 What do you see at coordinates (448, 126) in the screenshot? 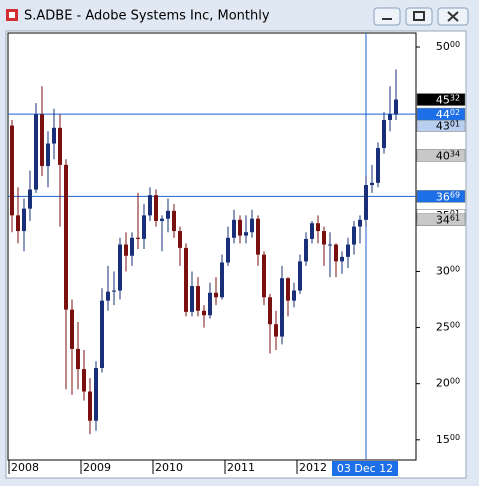
I see `price-tag-label: 4301` at bounding box center [448, 126].